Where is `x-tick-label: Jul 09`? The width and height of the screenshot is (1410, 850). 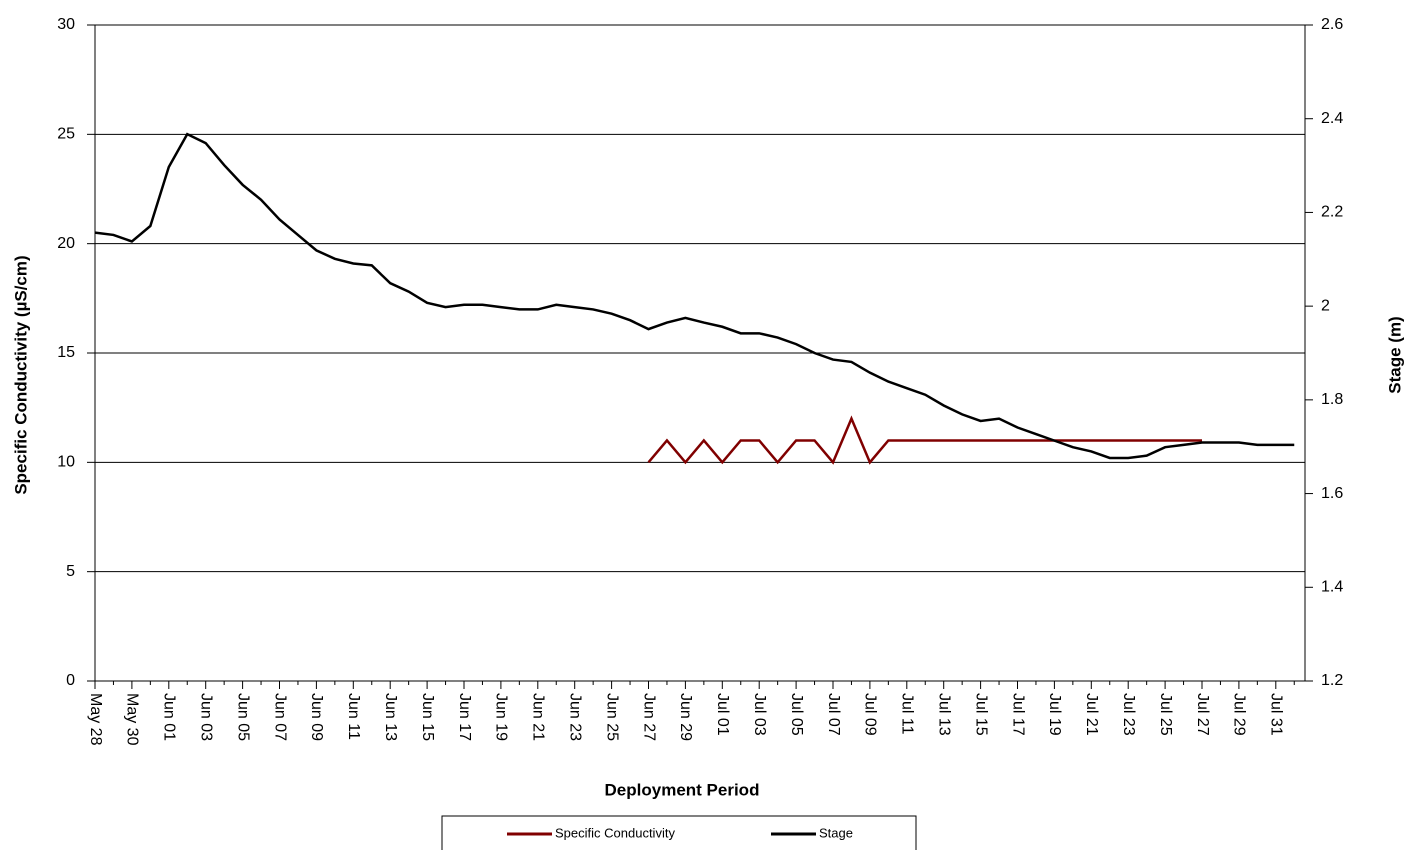
x-tick-label: Jul 09 is located at coordinates (870, 714).